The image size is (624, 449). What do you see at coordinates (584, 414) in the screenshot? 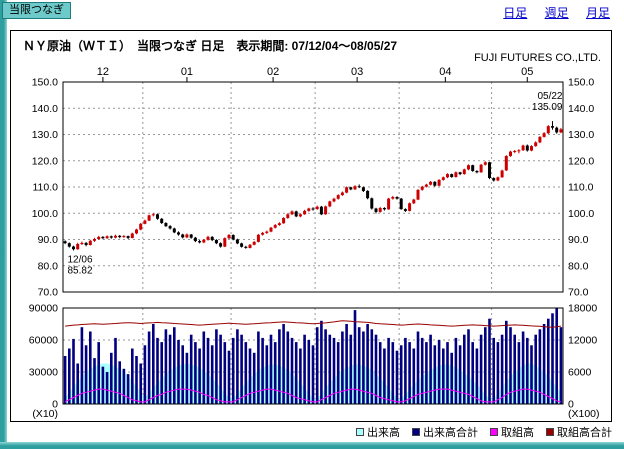
I see `svg-text: (X100)` at bounding box center [584, 414].